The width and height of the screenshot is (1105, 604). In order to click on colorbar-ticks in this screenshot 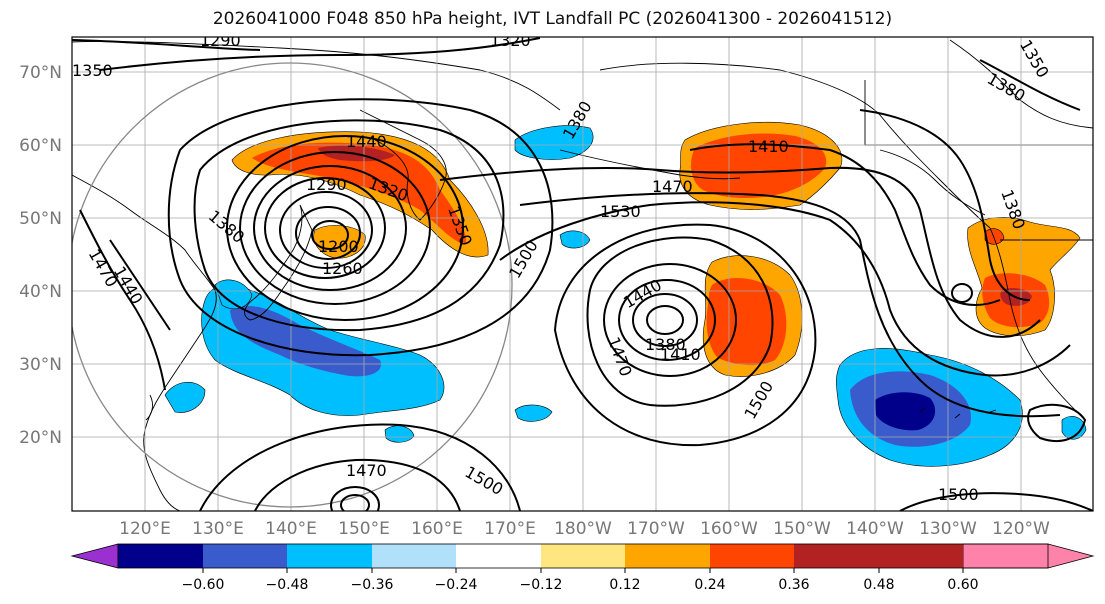, I will do `click(583, 570)`.